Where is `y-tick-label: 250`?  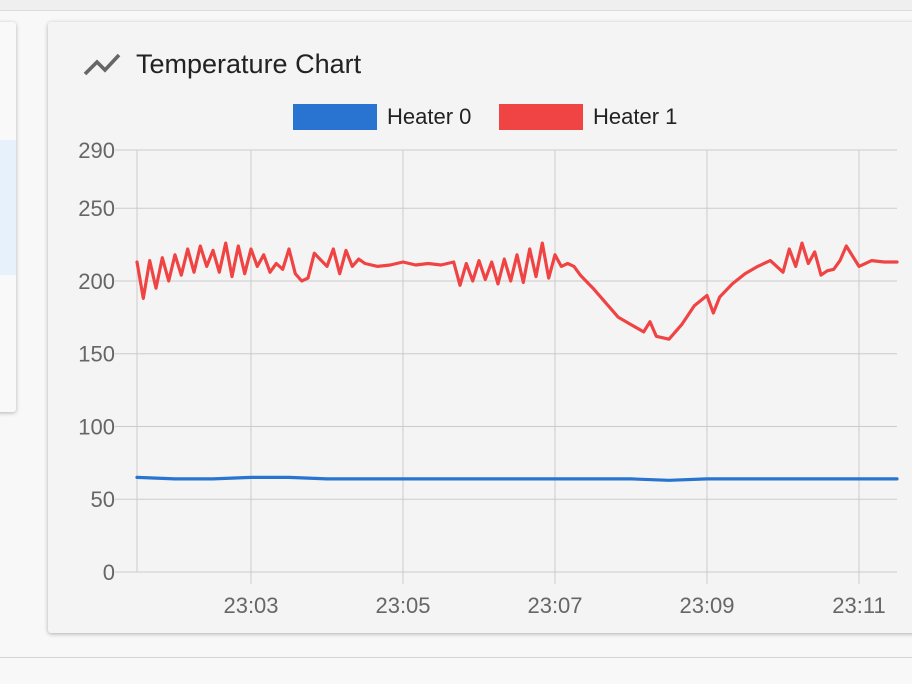
y-tick-label: 250 is located at coordinates (96, 208).